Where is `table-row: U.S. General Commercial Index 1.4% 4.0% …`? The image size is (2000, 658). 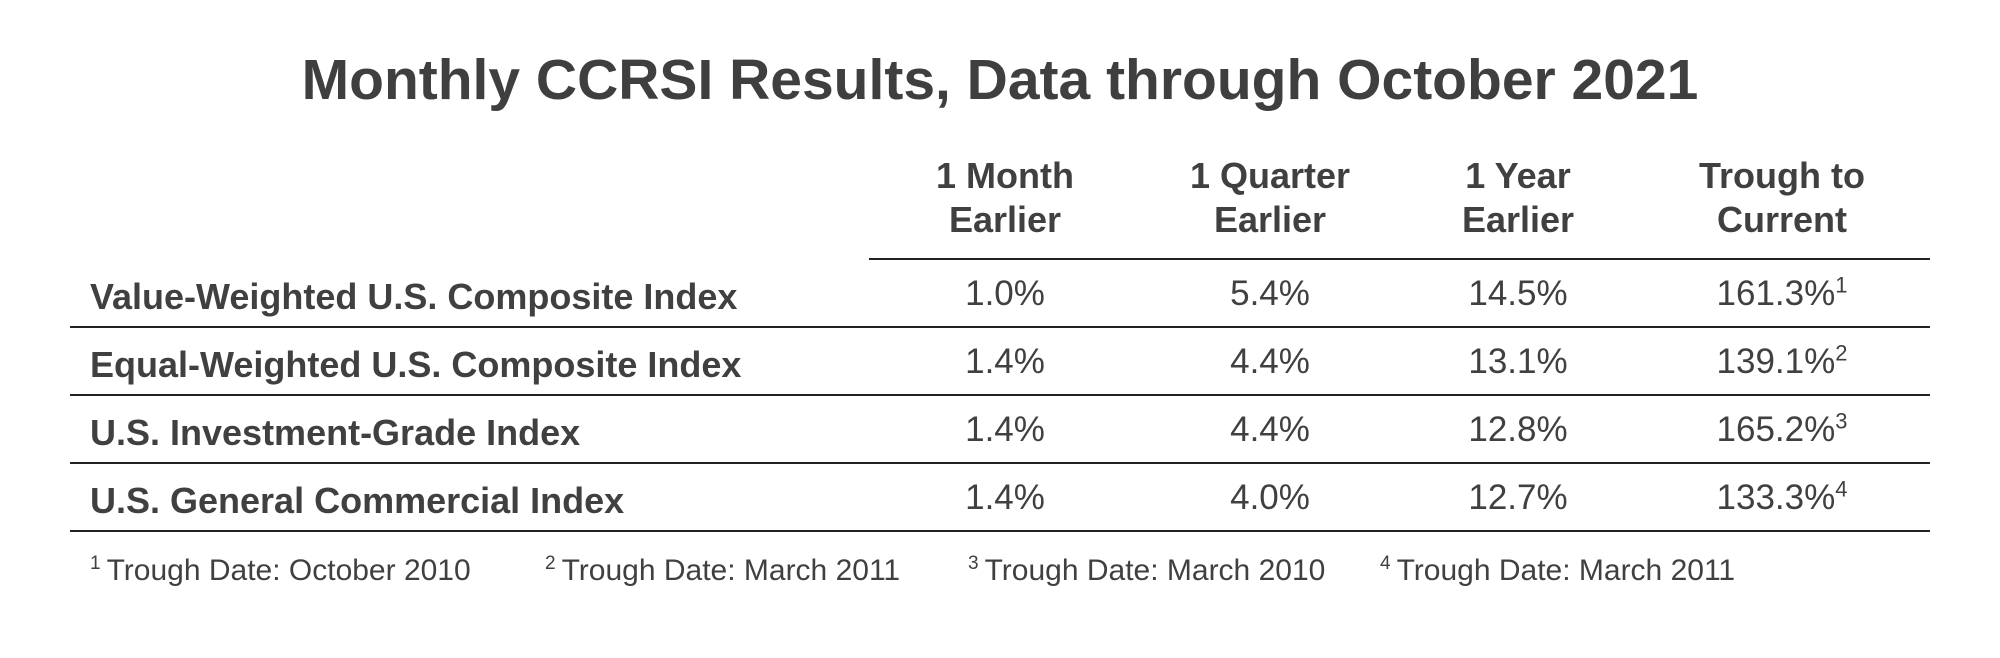
table-row: U.S. General Commercial Index 1.4% 4.0% … is located at coordinates (1000, 498).